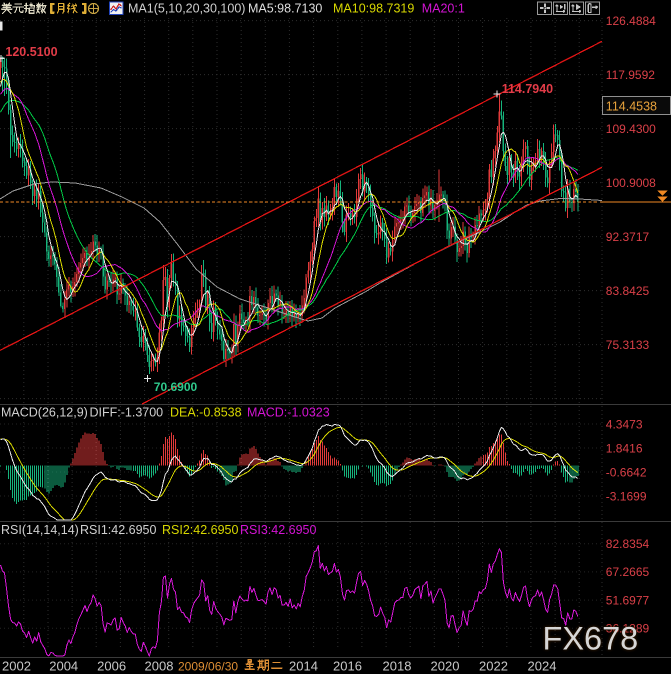 This screenshot has height=674, width=671. I want to click on svg-text: RSI(14,14,14), so click(40, 530).